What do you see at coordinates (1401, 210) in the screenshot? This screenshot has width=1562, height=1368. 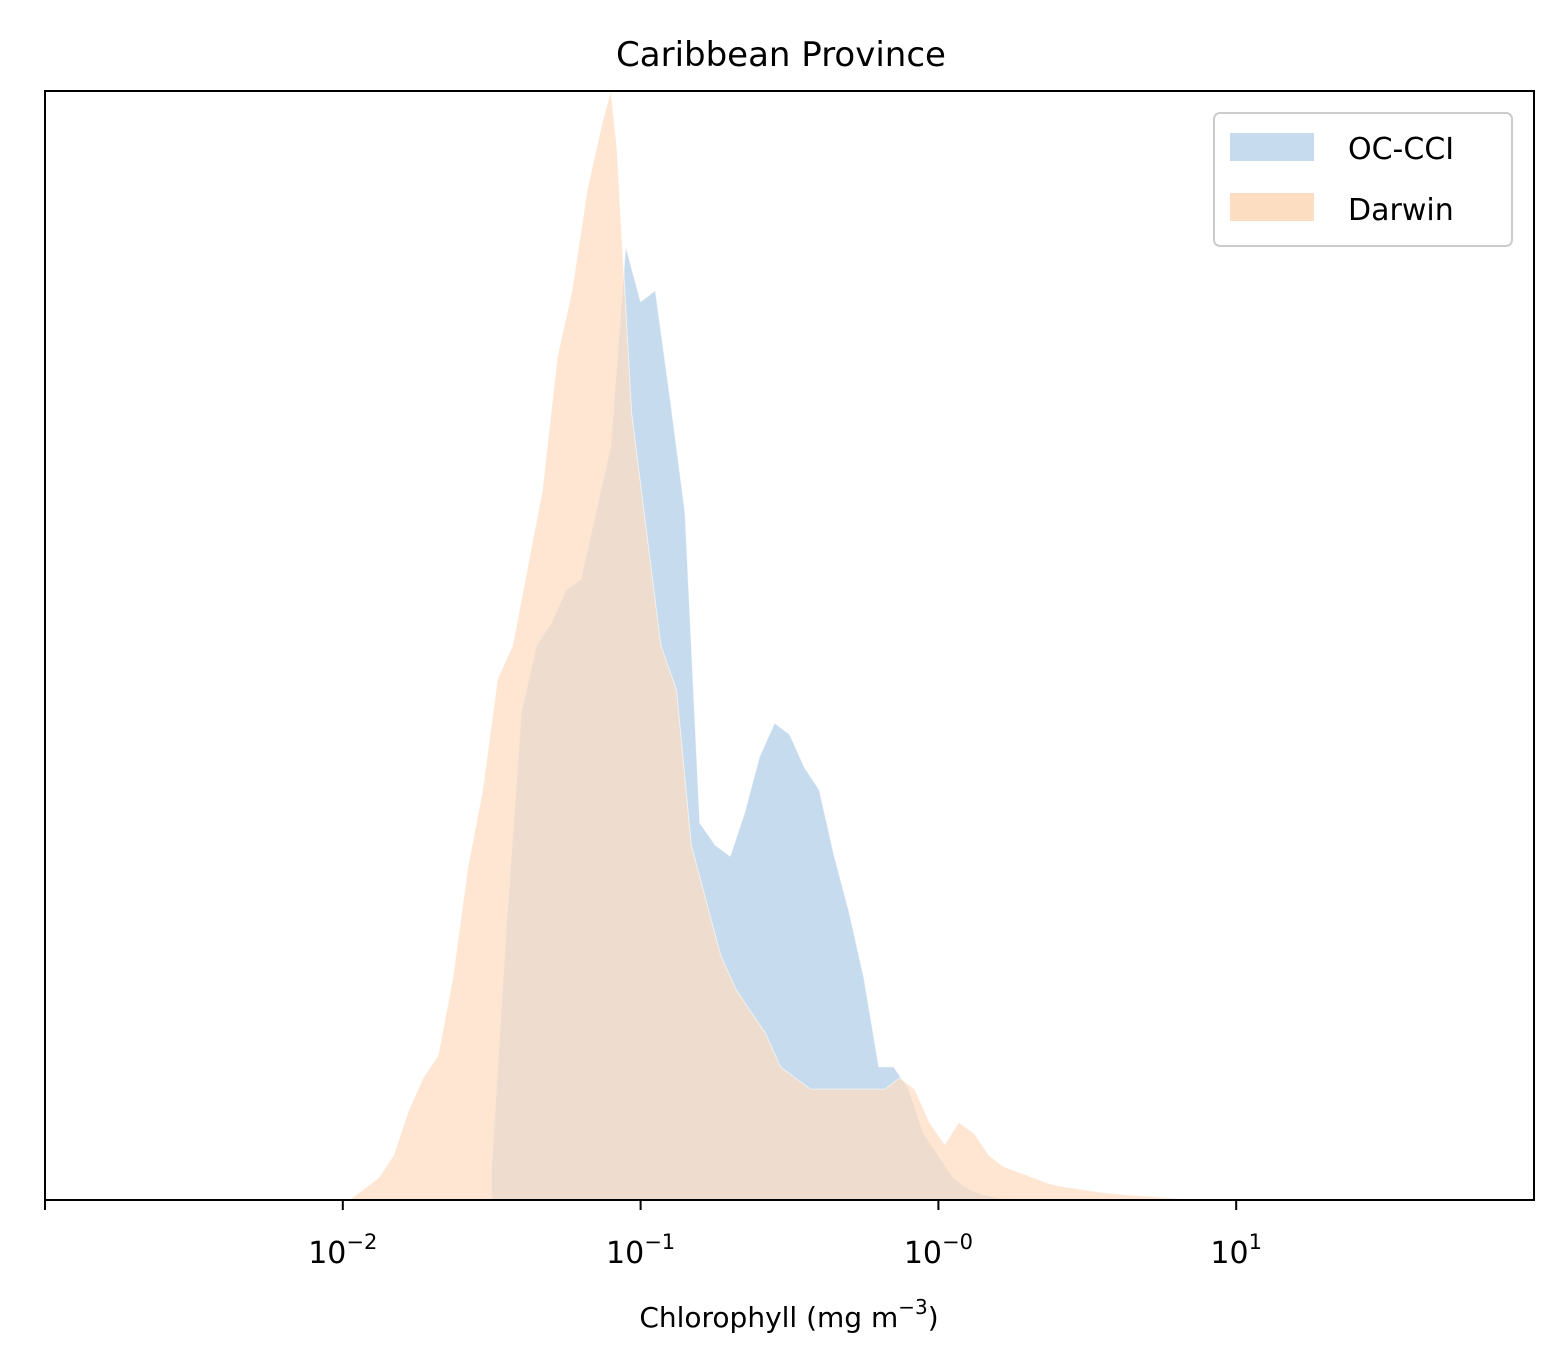 I see `legend-label-darwin: Darwin` at bounding box center [1401, 210].